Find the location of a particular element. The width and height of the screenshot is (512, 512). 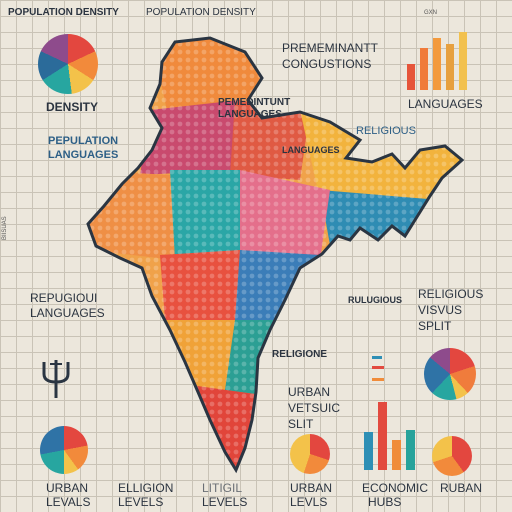

label-bottom-economic-2: HUBS is located at coordinates (385, 502).